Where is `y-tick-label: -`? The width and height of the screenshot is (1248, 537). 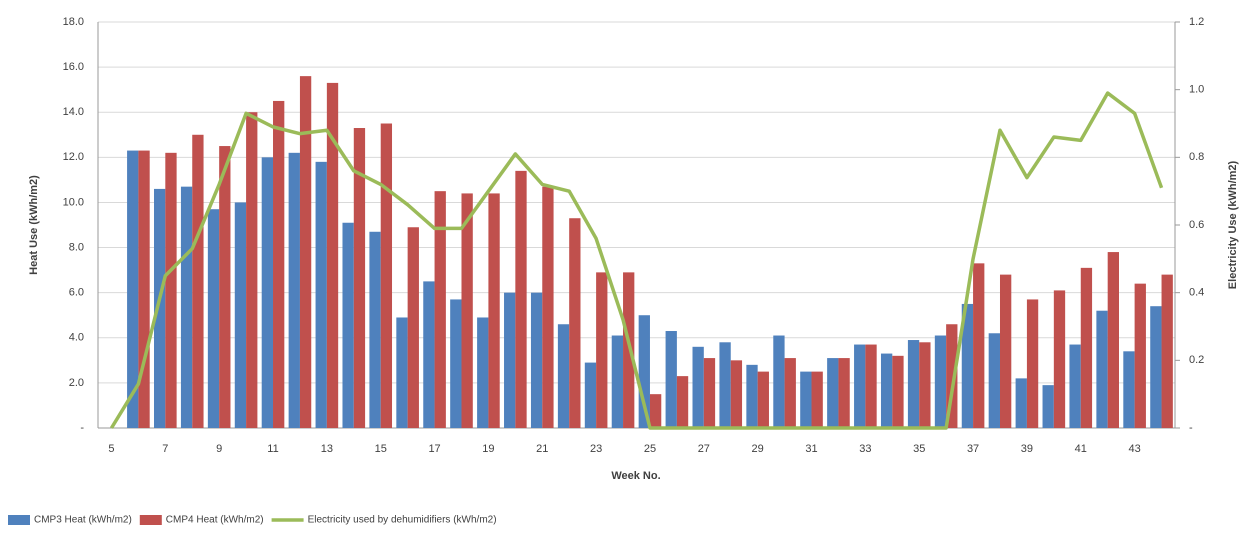
y-tick-label: - is located at coordinates (82, 428).